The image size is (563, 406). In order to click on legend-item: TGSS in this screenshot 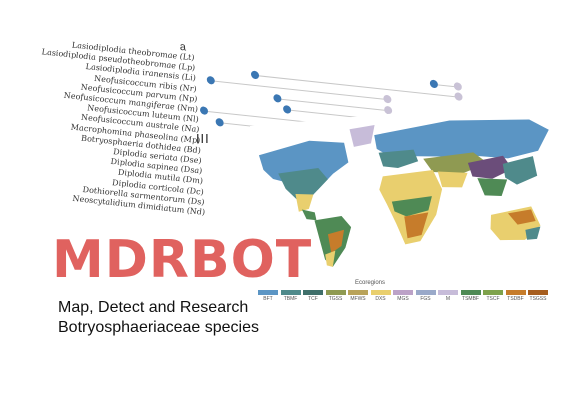, I will do `click(336, 296)`.